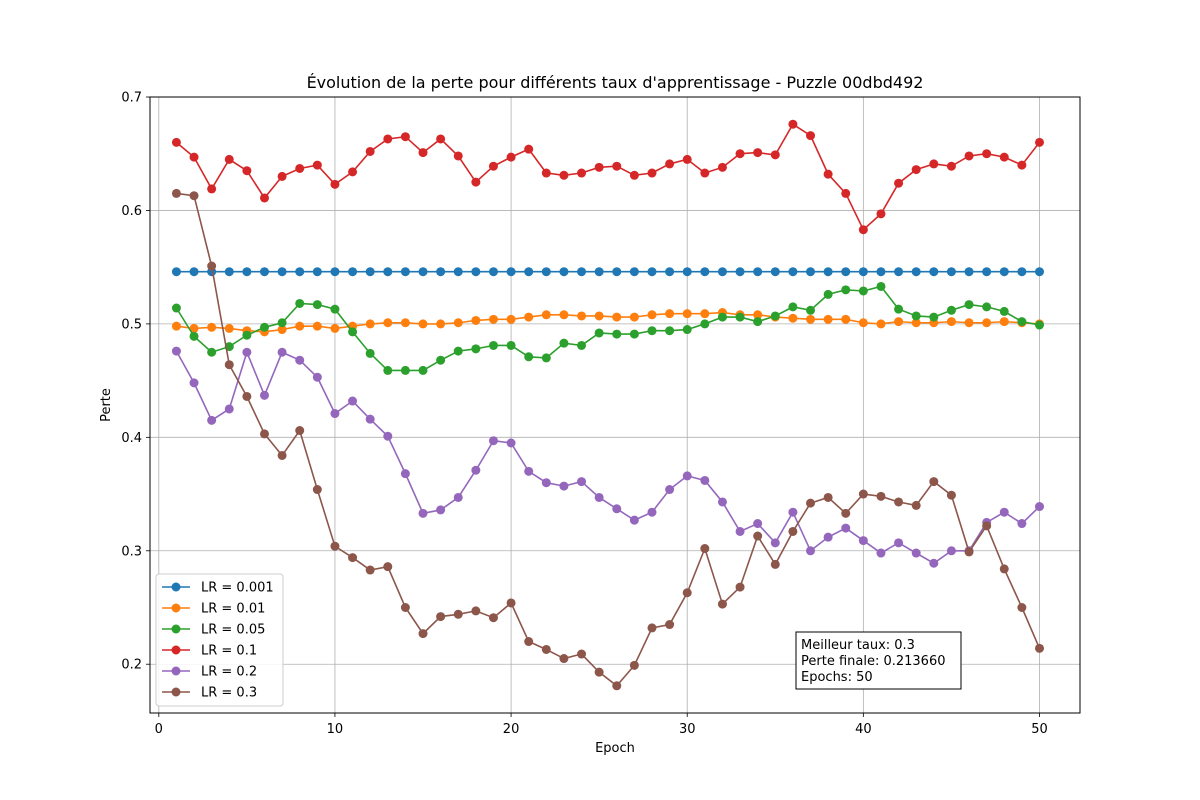  Describe the element at coordinates (863, 729) in the screenshot. I see `x-tick-label: 40` at that location.